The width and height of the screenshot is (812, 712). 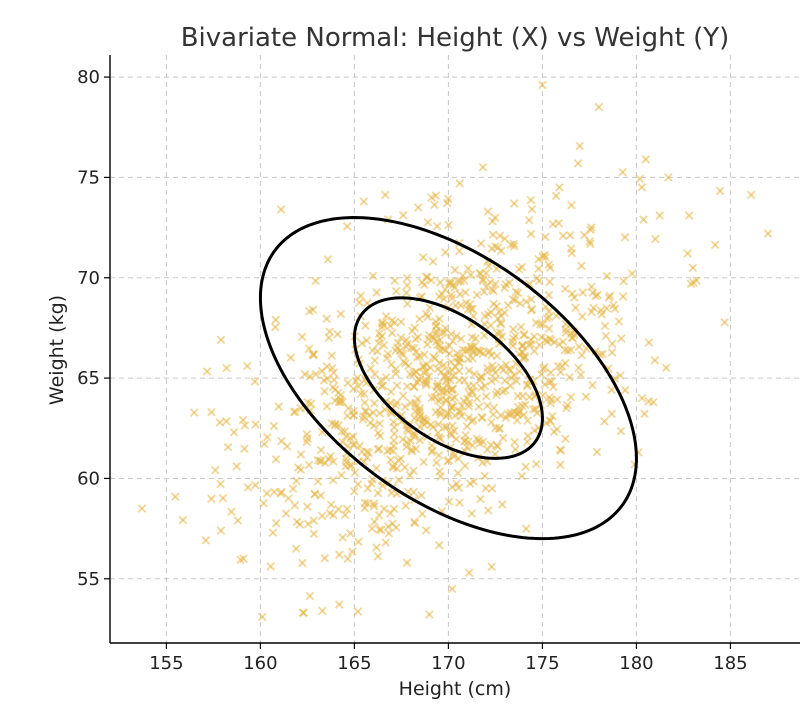 I want to click on y-tick-label: 65, so click(x=88, y=378).